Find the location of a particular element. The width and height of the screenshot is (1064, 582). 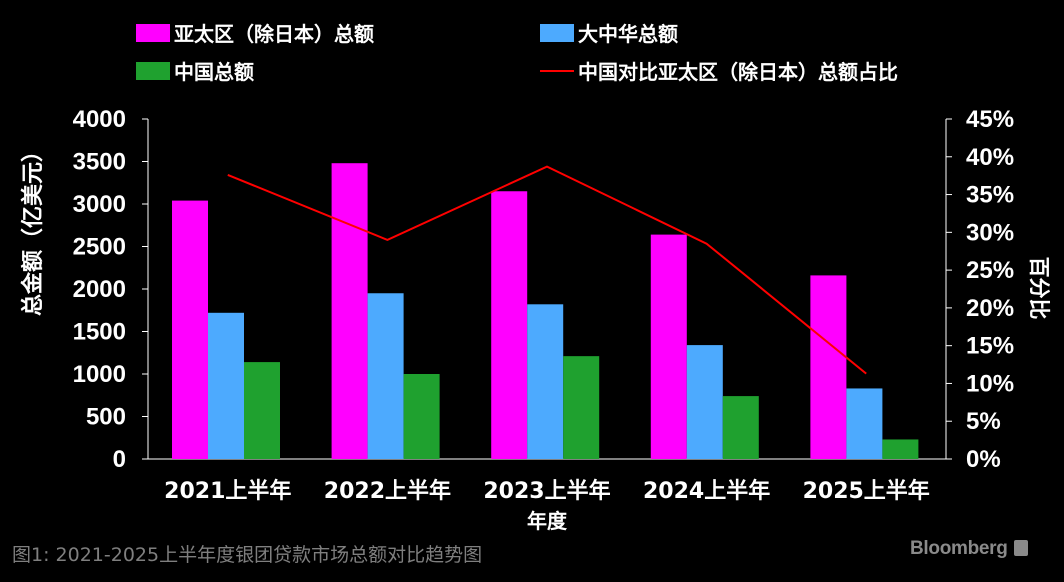

legend-label: 大中华总额 is located at coordinates (628, 34).